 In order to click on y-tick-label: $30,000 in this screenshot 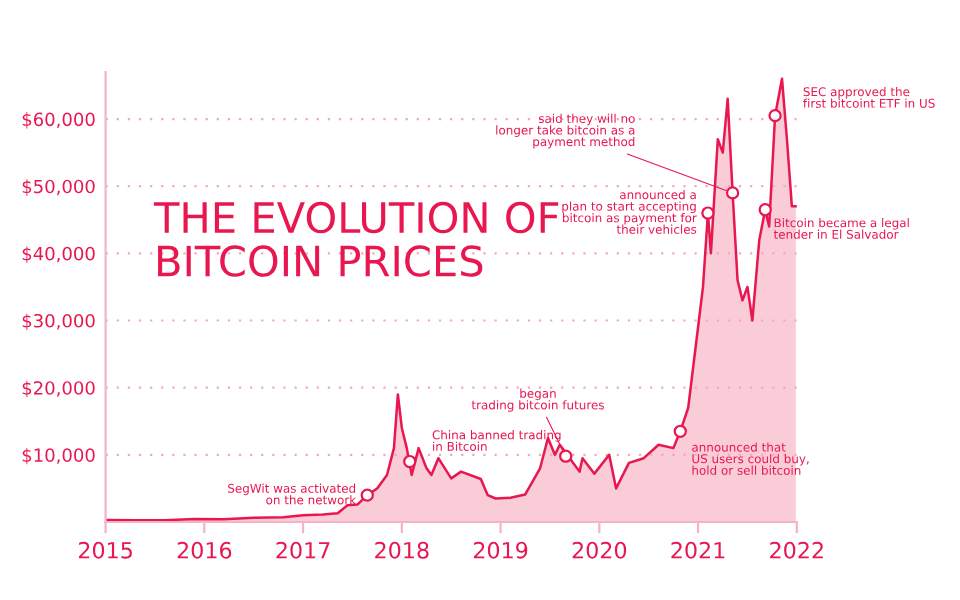, I will do `click(58, 322)`.